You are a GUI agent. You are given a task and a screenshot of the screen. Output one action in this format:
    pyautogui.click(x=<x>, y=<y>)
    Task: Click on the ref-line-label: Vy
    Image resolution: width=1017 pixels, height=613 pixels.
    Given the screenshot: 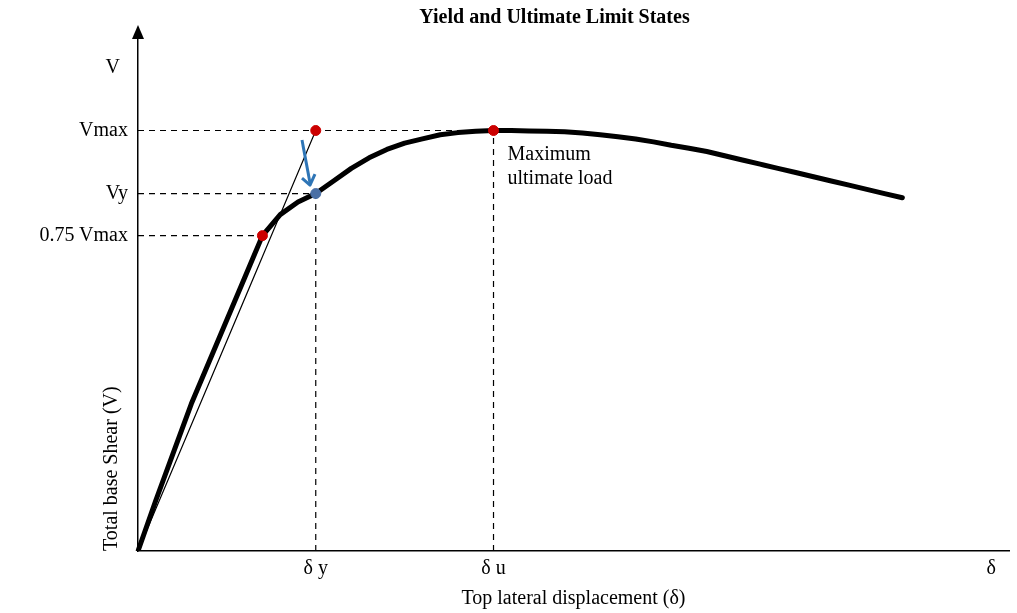 What is the action you would take?
    pyautogui.click(x=116, y=192)
    